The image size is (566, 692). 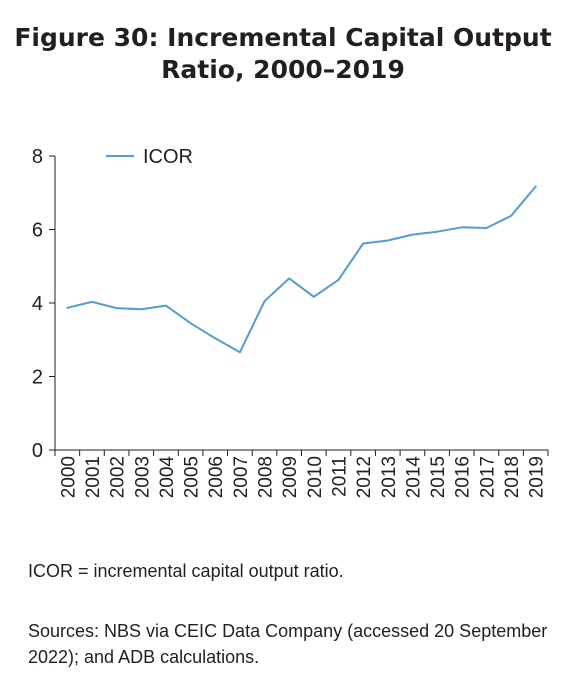 What do you see at coordinates (167, 477) in the screenshot?
I see `x-tick-label: 2004` at bounding box center [167, 477].